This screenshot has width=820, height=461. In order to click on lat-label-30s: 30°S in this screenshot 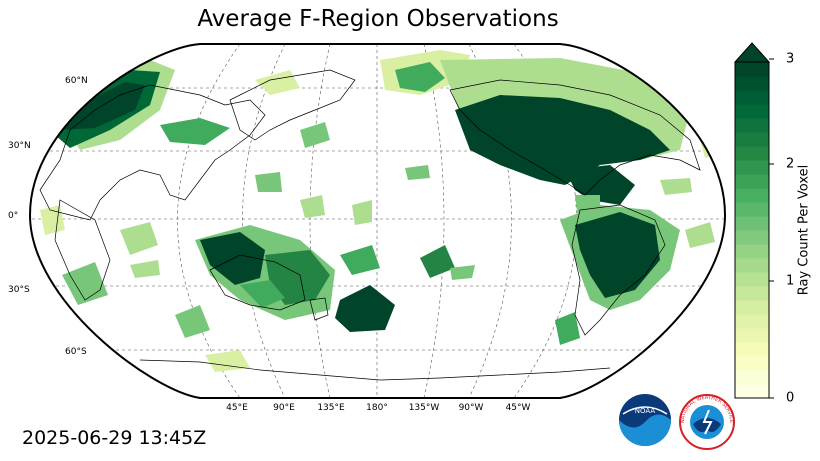, I will do `click(19, 290)`.